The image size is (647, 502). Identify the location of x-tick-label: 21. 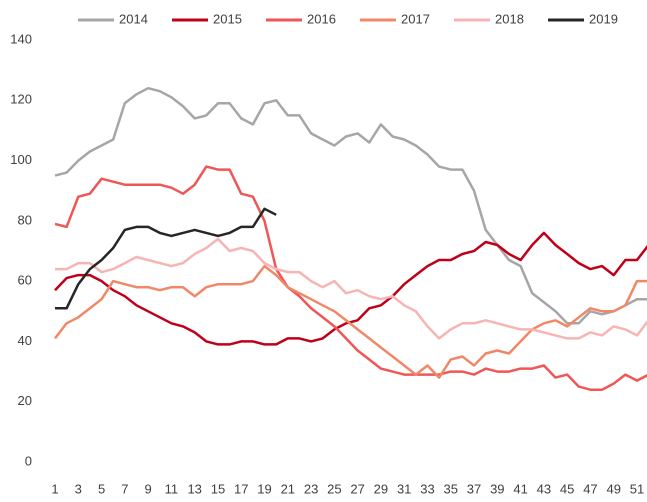
(288, 488).